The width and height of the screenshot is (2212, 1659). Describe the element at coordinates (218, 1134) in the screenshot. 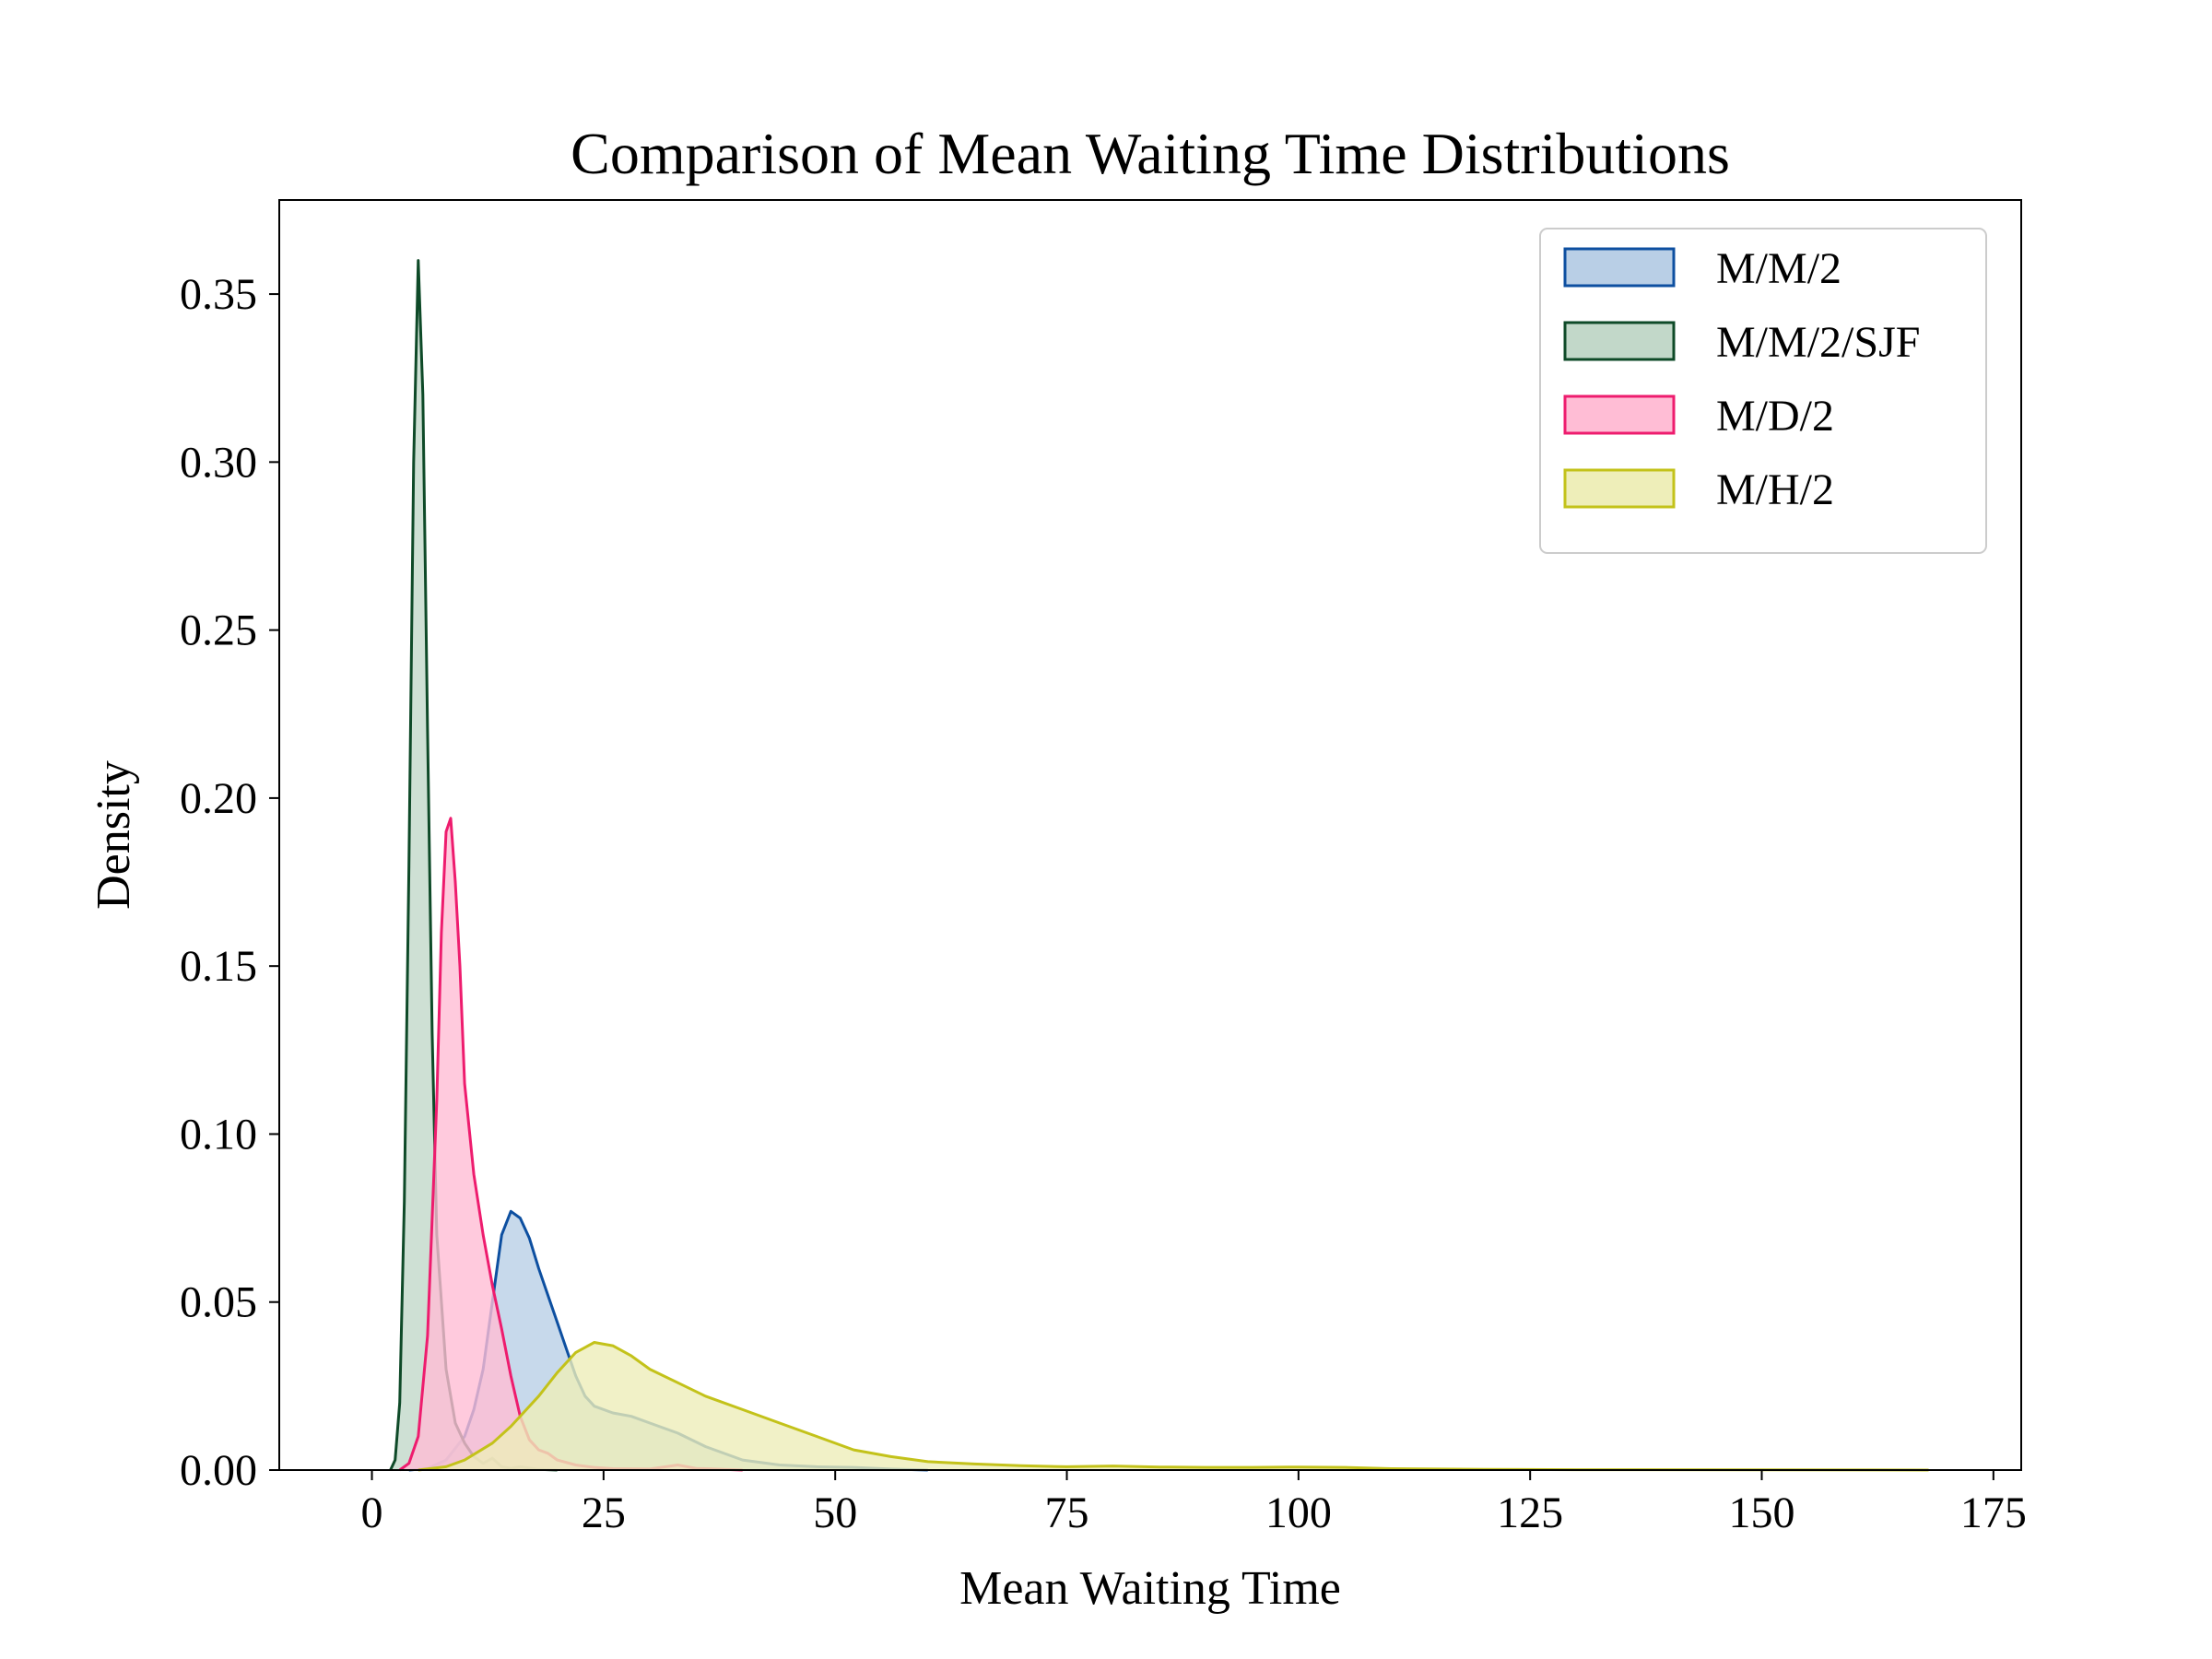

I see `y-tick-label: 0.10` at that location.